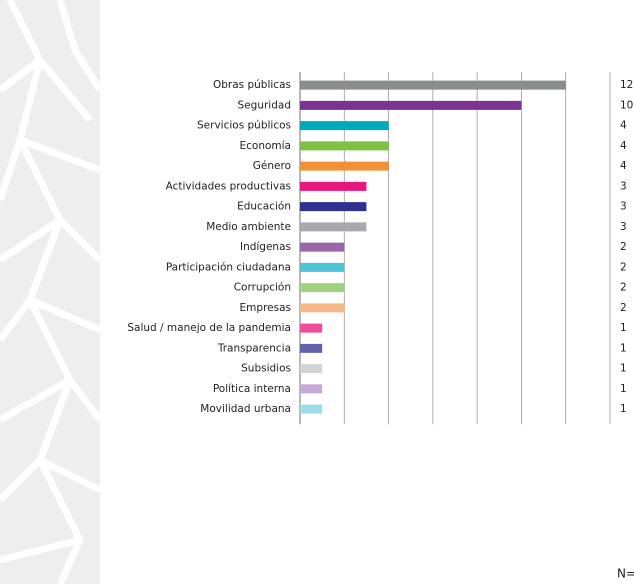  What do you see at coordinates (245, 409) in the screenshot?
I see `category-label: Movilidad urbana` at bounding box center [245, 409].